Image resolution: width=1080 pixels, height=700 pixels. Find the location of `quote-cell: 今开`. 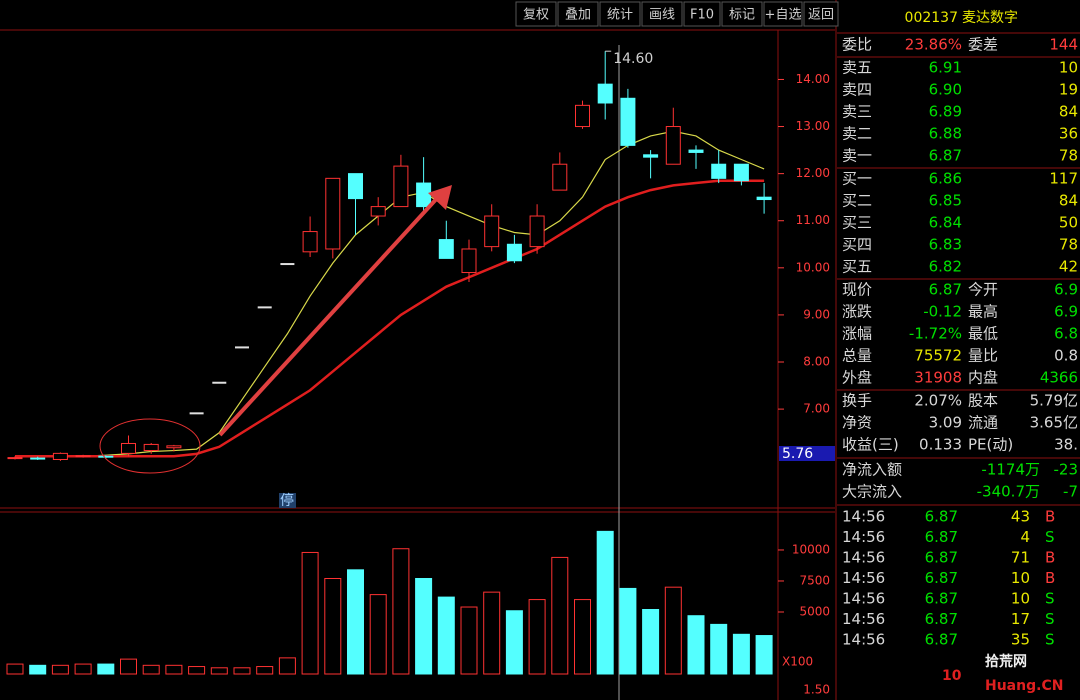

quote-cell: 今开 is located at coordinates (983, 290).